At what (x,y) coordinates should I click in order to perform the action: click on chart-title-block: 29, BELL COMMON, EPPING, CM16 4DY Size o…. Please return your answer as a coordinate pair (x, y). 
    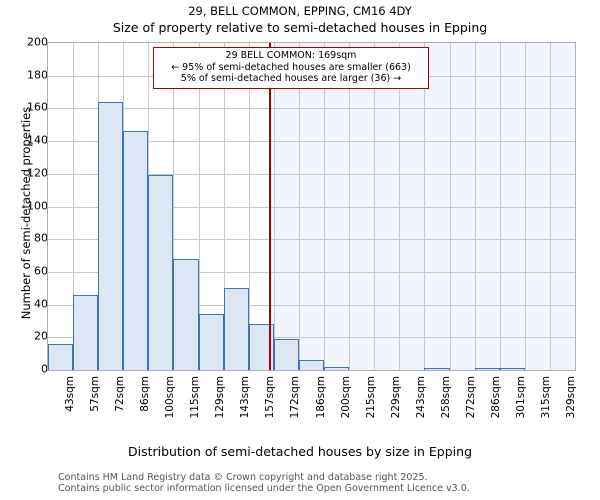
    Looking at the image, I should click on (300, 20).